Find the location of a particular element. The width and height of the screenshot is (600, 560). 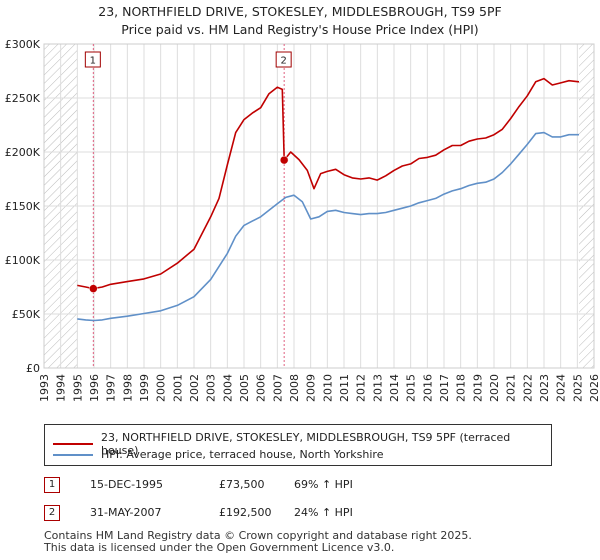

x-tick-label: 2002 is located at coordinates (194, 388).